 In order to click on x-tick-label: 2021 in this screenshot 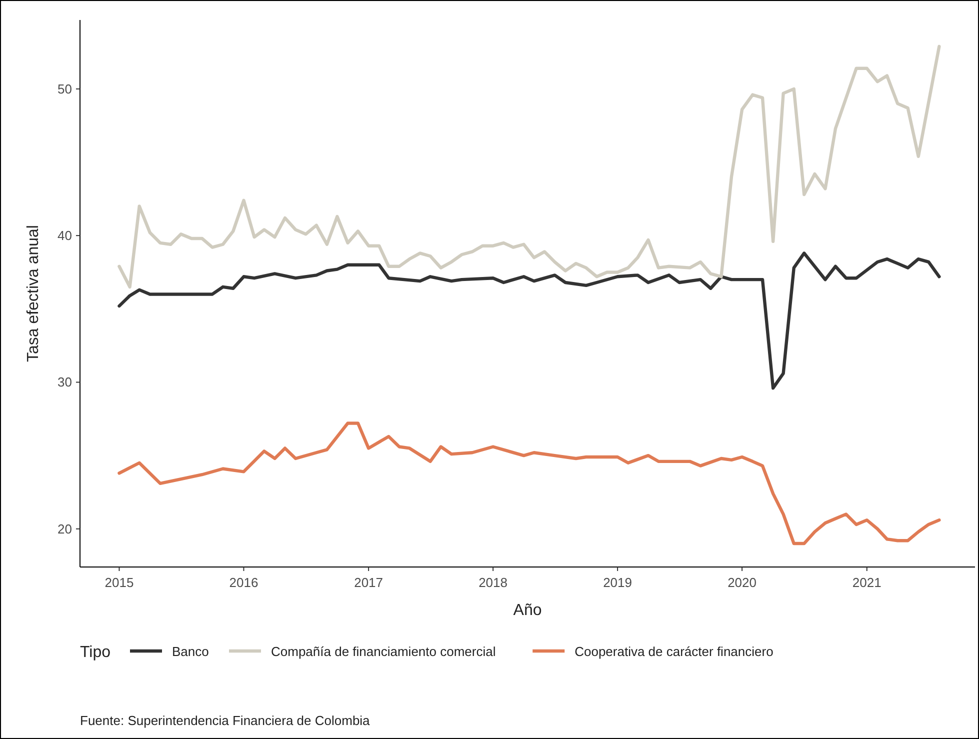, I will do `click(867, 582)`.